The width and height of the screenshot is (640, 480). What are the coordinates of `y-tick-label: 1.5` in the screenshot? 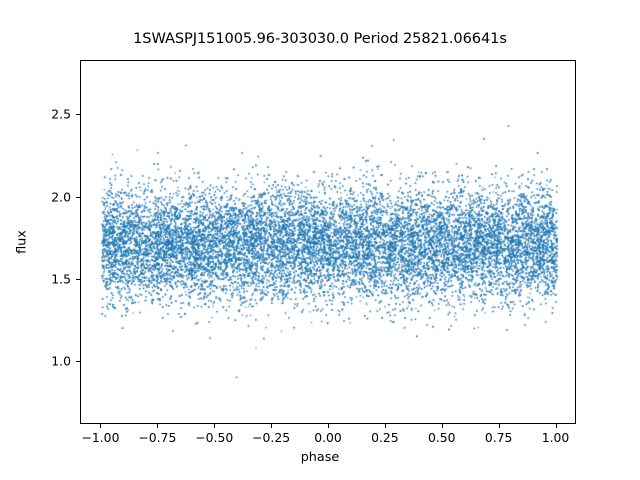 It's located at (61, 279).